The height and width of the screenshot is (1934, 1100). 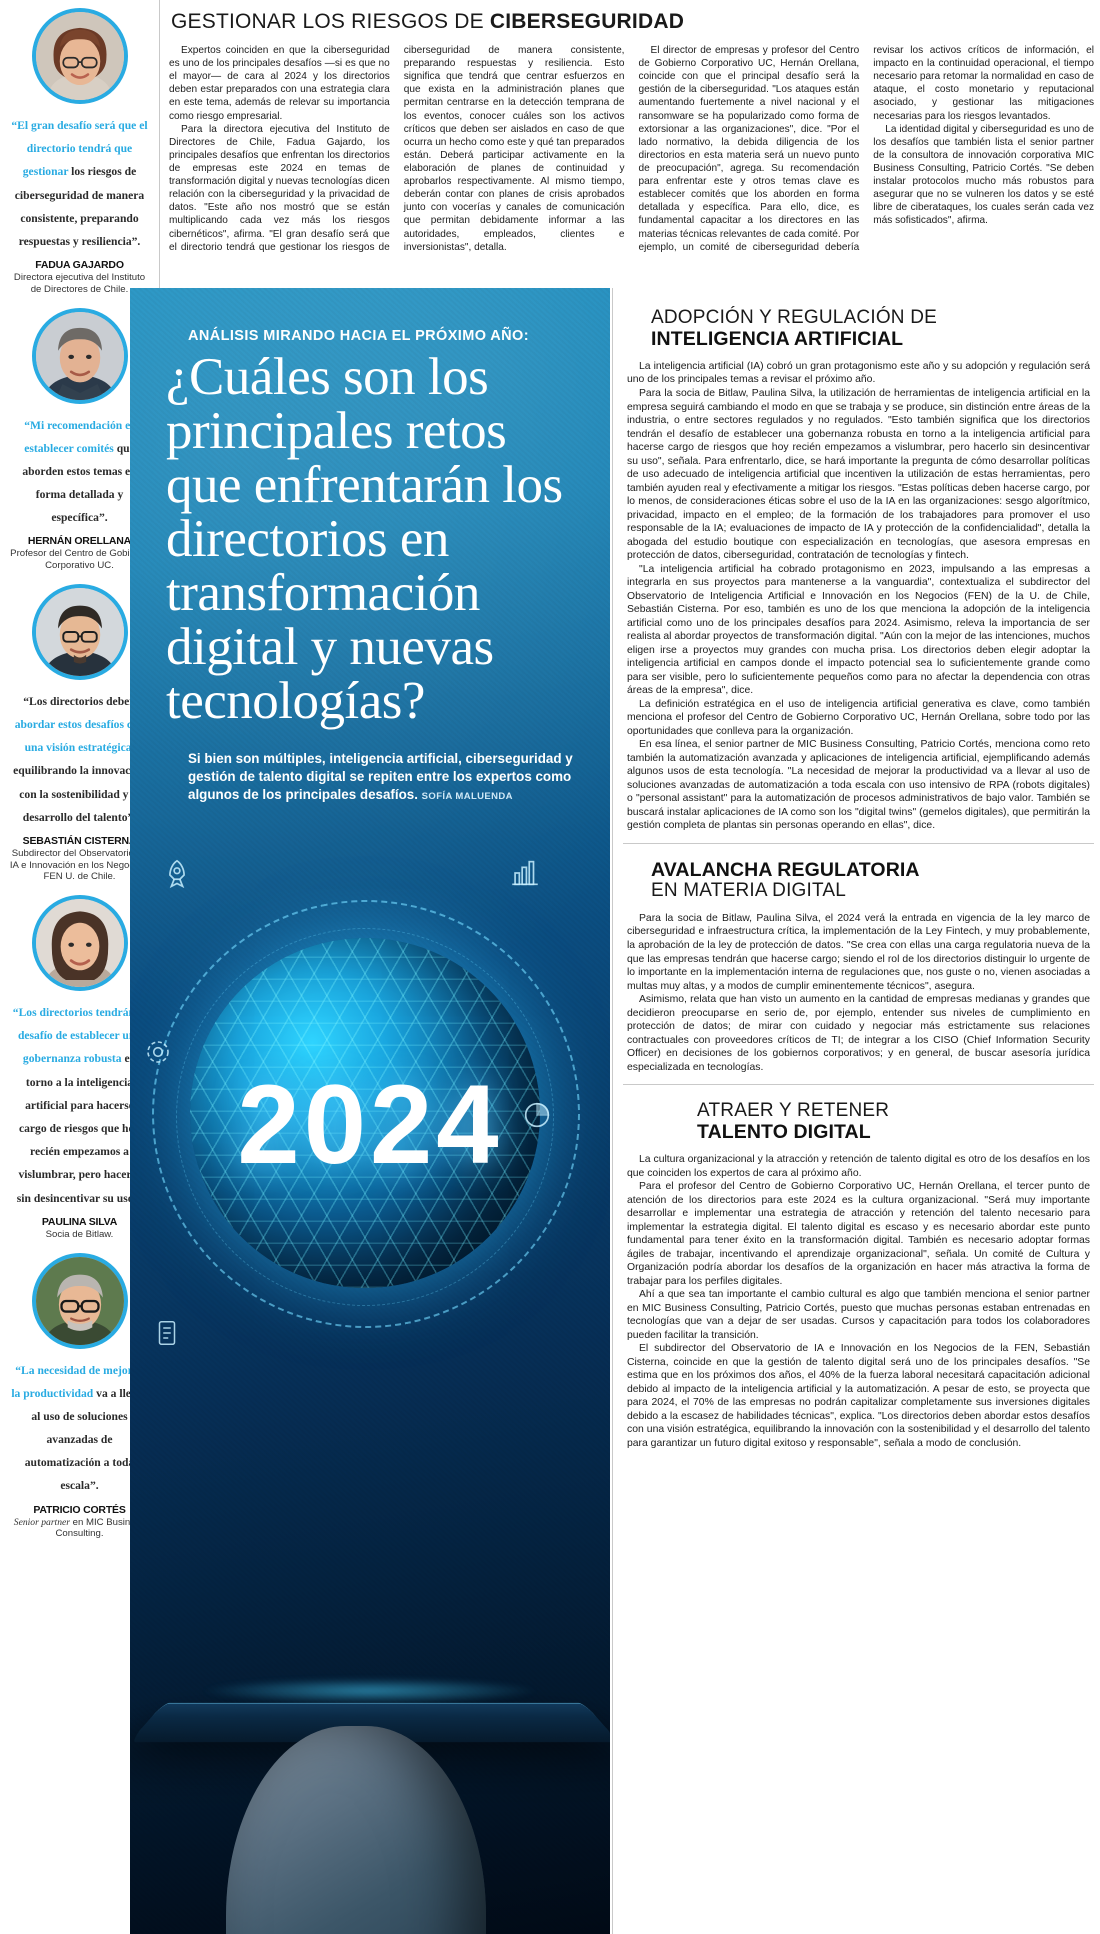 I want to click on tablet-glow, so click(x=370, y=1691).